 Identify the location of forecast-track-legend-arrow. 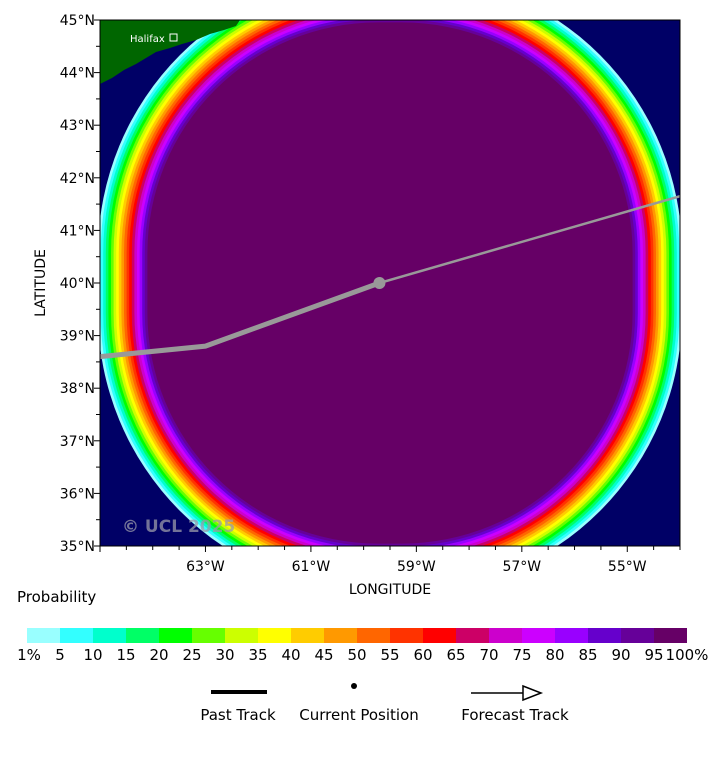
(533, 693).